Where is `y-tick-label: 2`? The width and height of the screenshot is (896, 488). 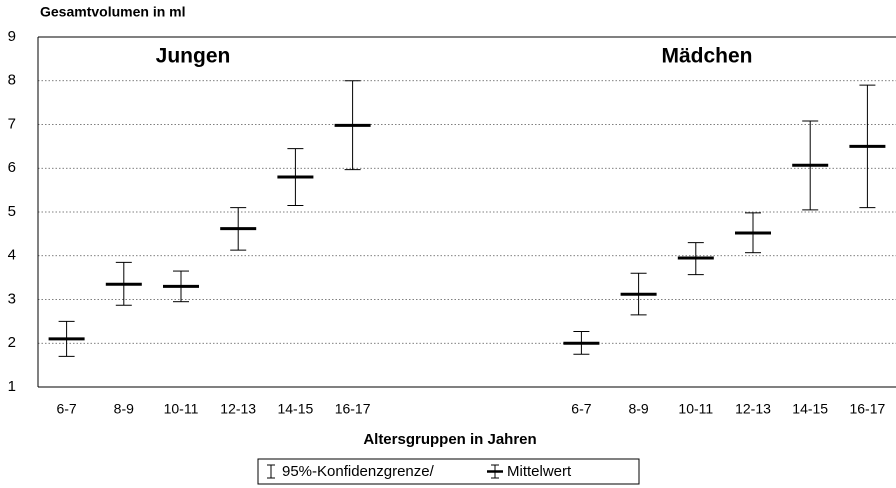 y-tick-label: 2 is located at coordinates (12, 342).